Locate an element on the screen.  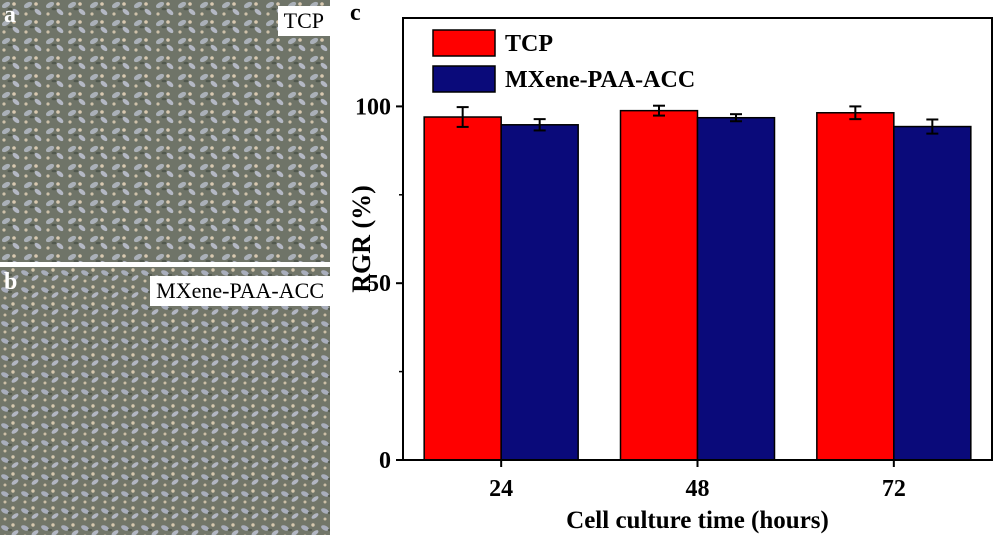
panel-letter-a: a is located at coordinates (10, 15).